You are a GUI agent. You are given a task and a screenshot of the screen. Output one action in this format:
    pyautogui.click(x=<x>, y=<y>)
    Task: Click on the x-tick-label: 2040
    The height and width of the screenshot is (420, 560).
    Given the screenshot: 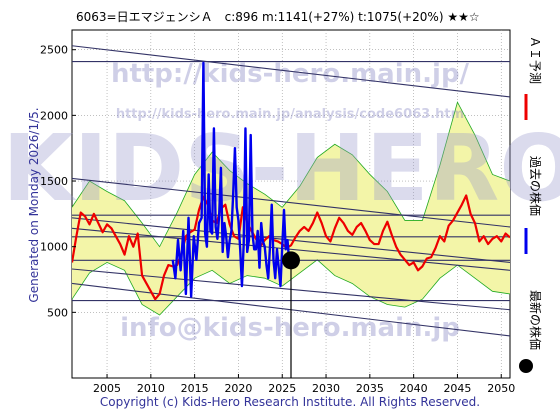 What is the action you would take?
    pyautogui.click(x=414, y=388)
    